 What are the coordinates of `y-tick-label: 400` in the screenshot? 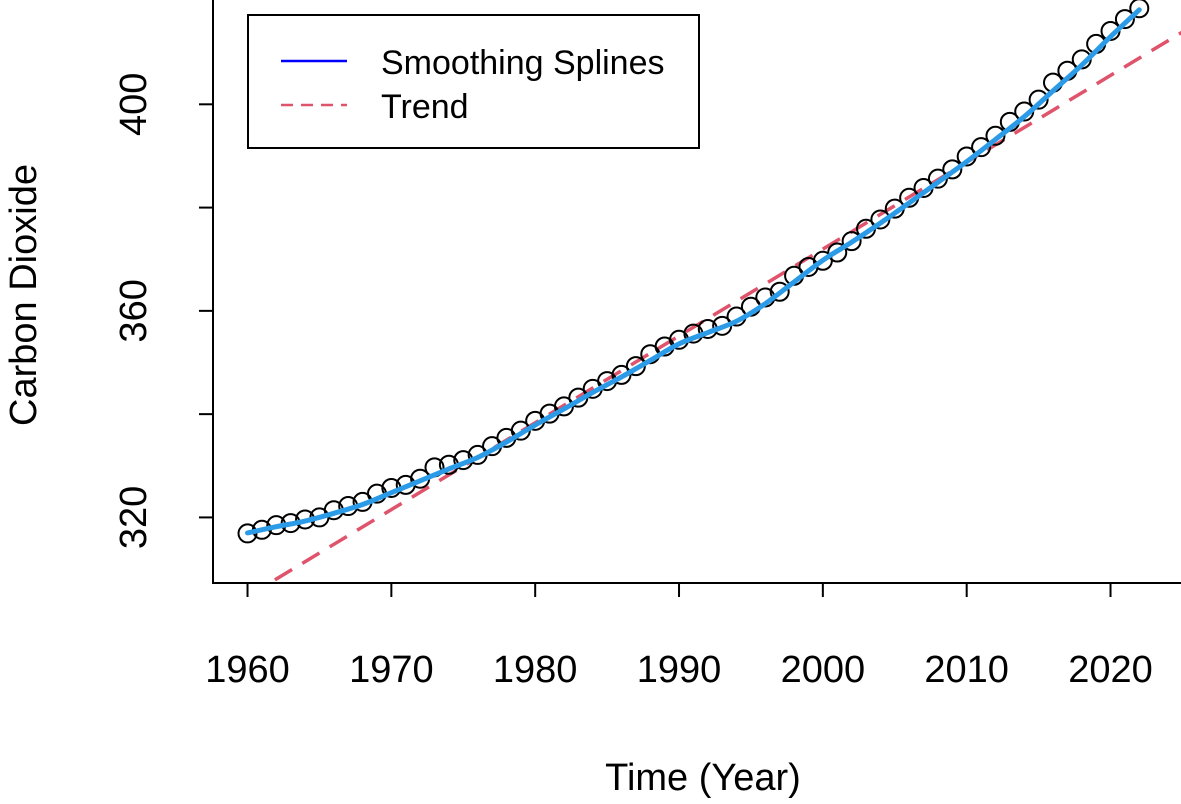 It's located at (134, 104).